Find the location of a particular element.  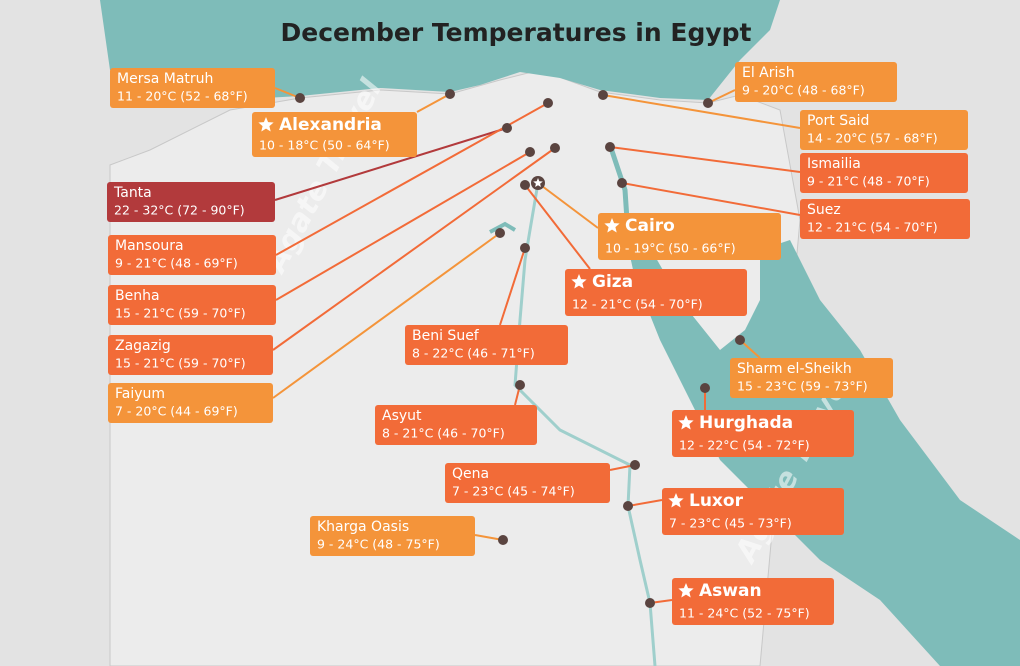

city-temps: 11 - 20°C (52 - 68°F) is located at coordinates (182, 96).